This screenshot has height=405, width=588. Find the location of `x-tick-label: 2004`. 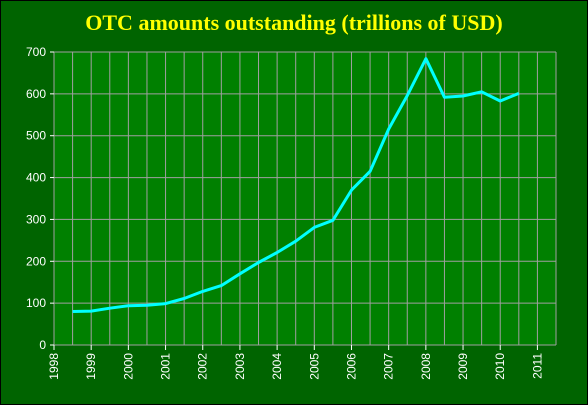

x-tick-label: 2004 is located at coordinates (277, 366).